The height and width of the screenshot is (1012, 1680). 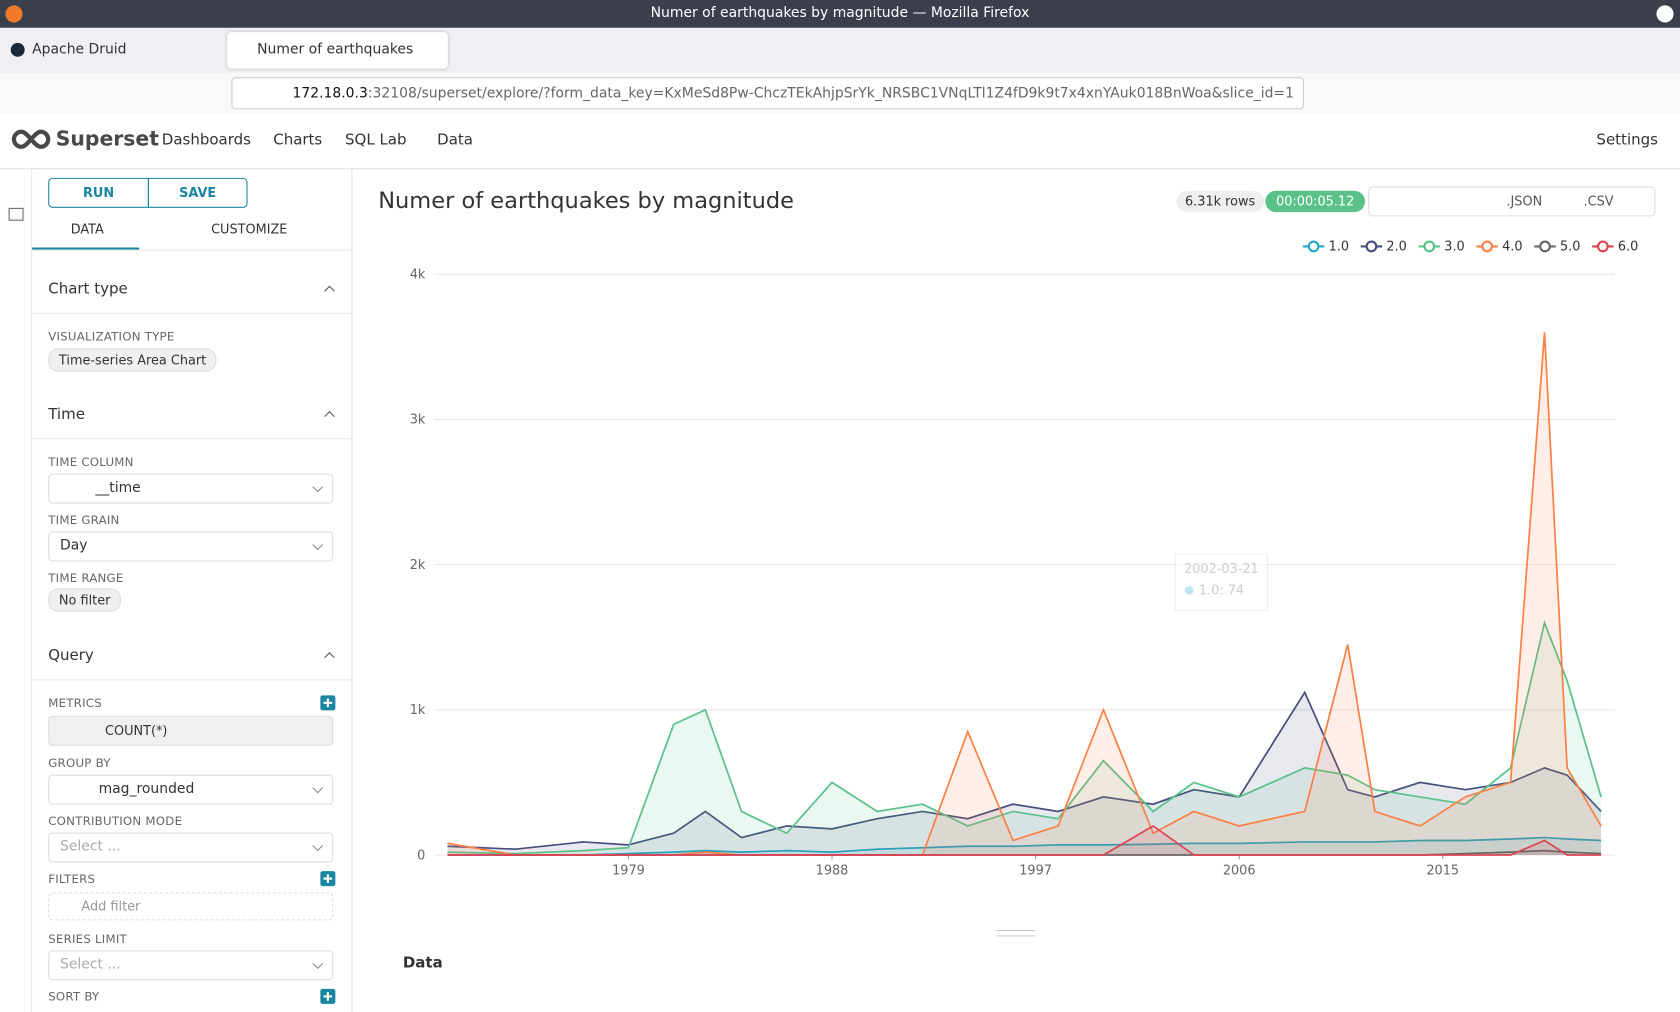 What do you see at coordinates (1396, 247) in the screenshot?
I see `legend-label: 2.0` at bounding box center [1396, 247].